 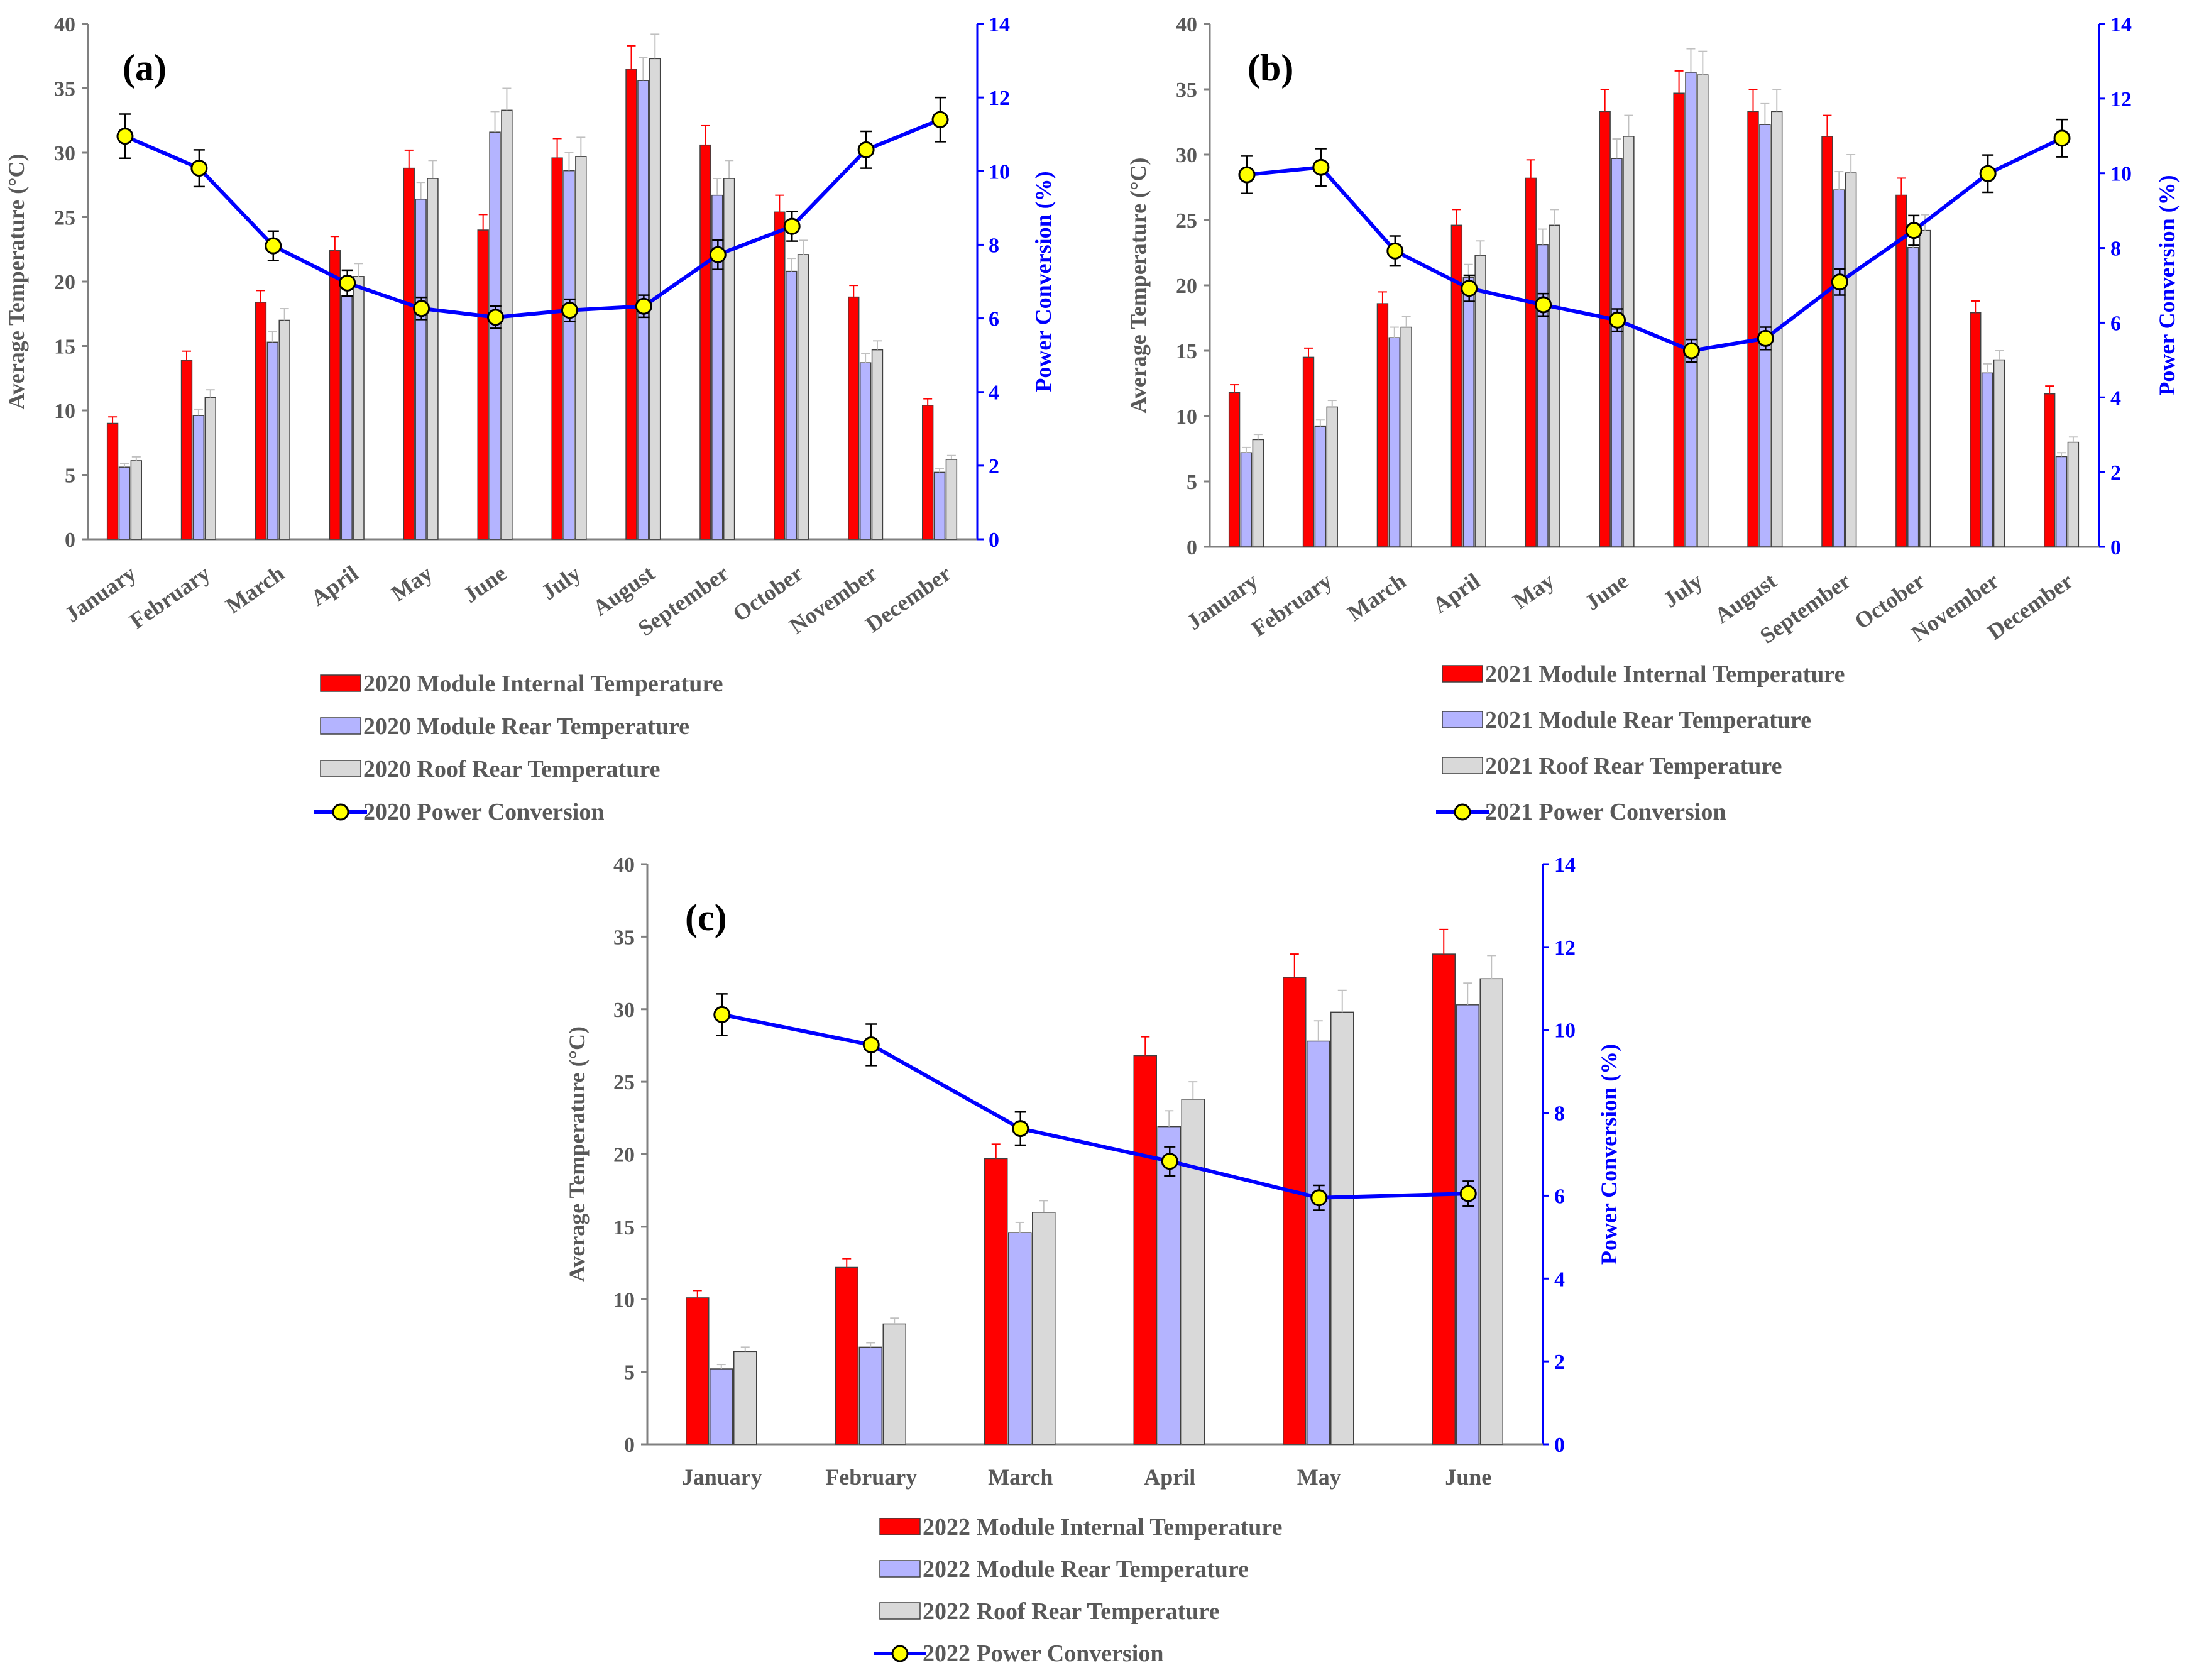 I want to click on category-label: April, so click(x=1456, y=593).